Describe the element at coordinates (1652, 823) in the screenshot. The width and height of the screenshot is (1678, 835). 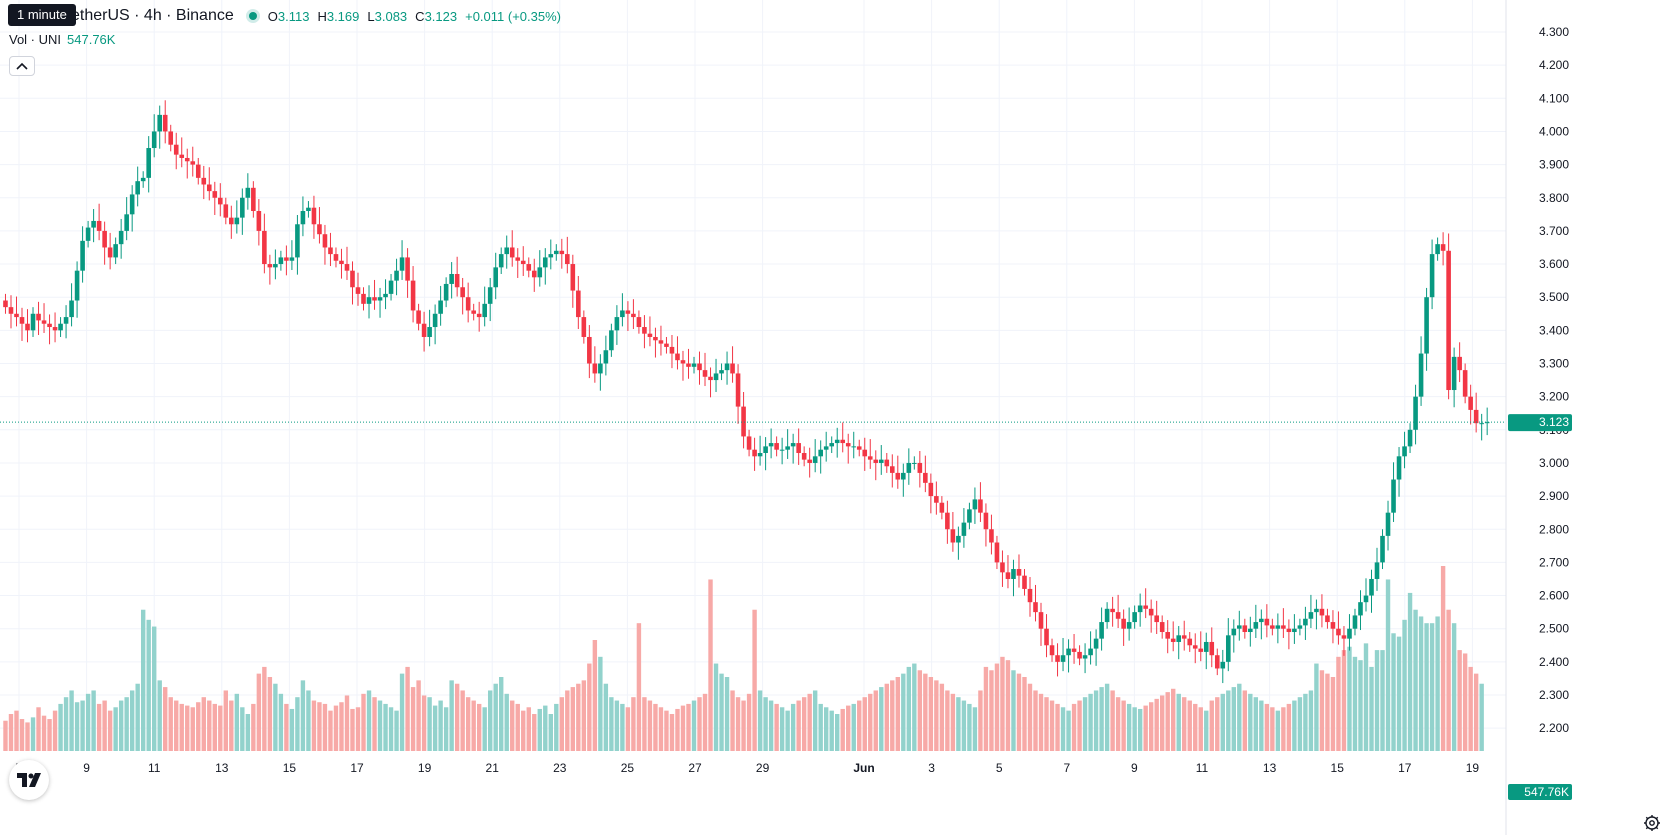
I see `gear-icon` at that location.